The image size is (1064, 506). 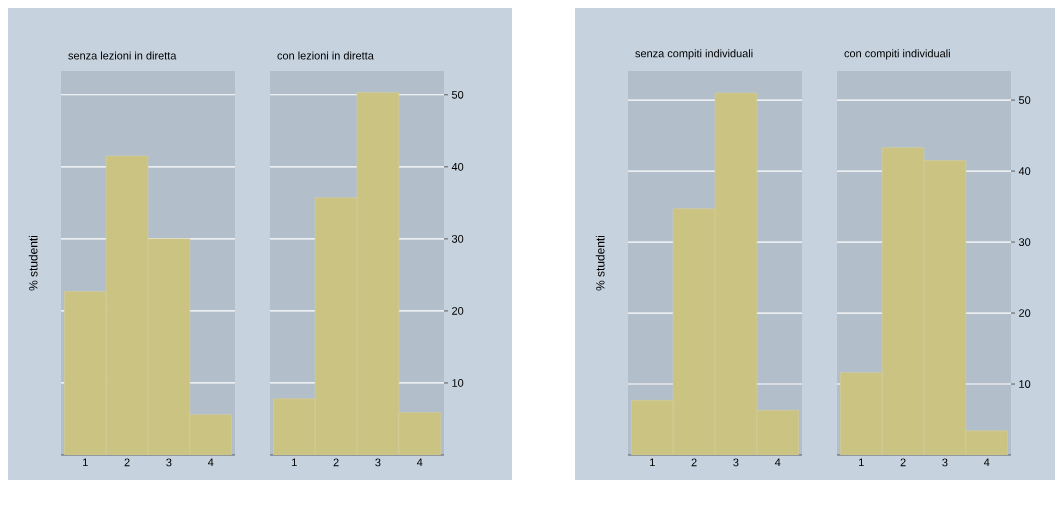 What do you see at coordinates (122, 55) in the screenshot?
I see `chart-title: senza lezioni in diretta` at bounding box center [122, 55].